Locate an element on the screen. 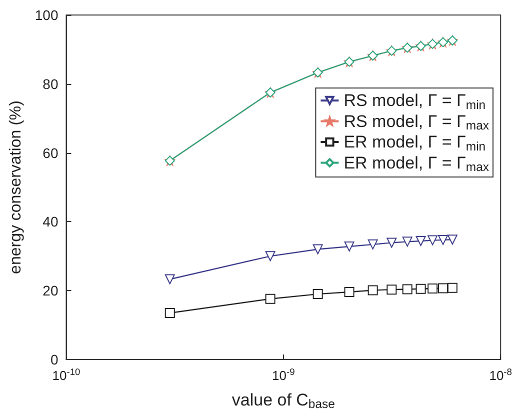 Image resolution: width=515 pixels, height=415 pixels. y-axis-title: energy conservation (%) is located at coordinates (16, 187).